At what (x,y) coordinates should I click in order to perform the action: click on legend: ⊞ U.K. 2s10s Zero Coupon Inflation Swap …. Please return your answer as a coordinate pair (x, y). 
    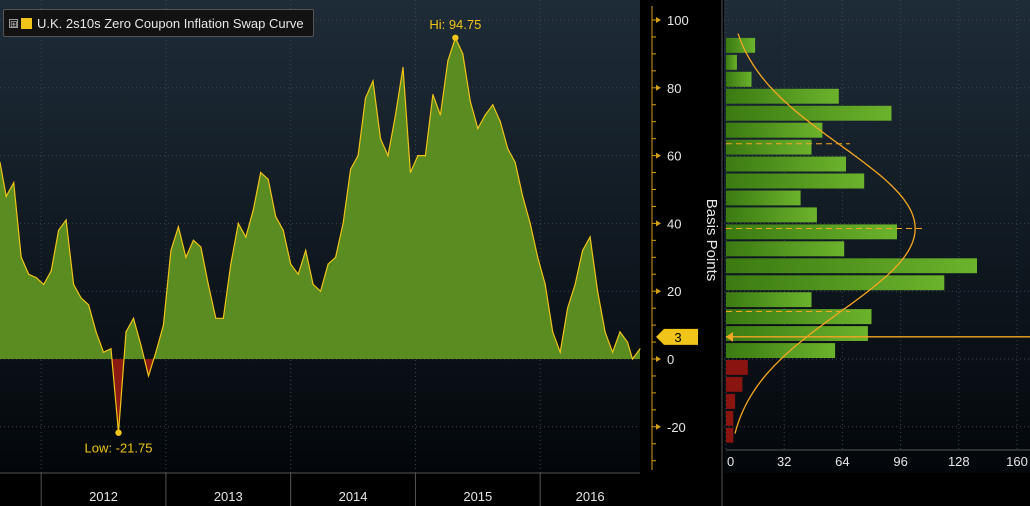
    Looking at the image, I should click on (158, 23).